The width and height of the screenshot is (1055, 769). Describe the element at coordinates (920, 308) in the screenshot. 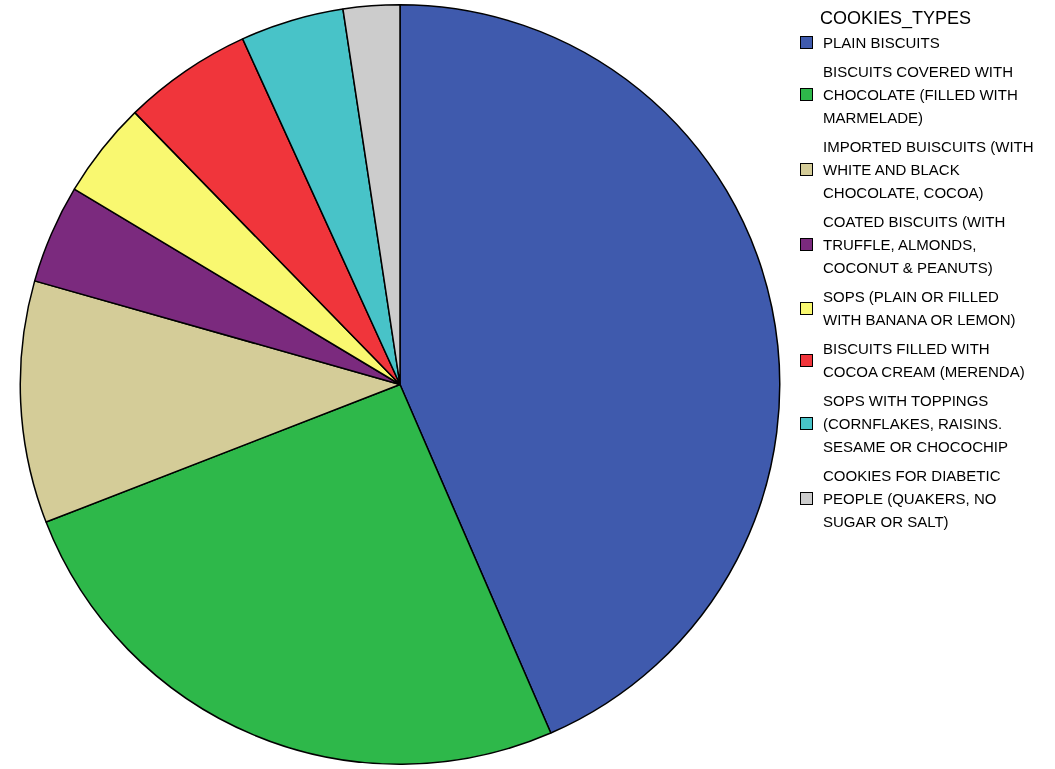

I see `legend-label: SOPS (PLAIN OR FILLED WITH BANANA OR LEMON)` at that location.